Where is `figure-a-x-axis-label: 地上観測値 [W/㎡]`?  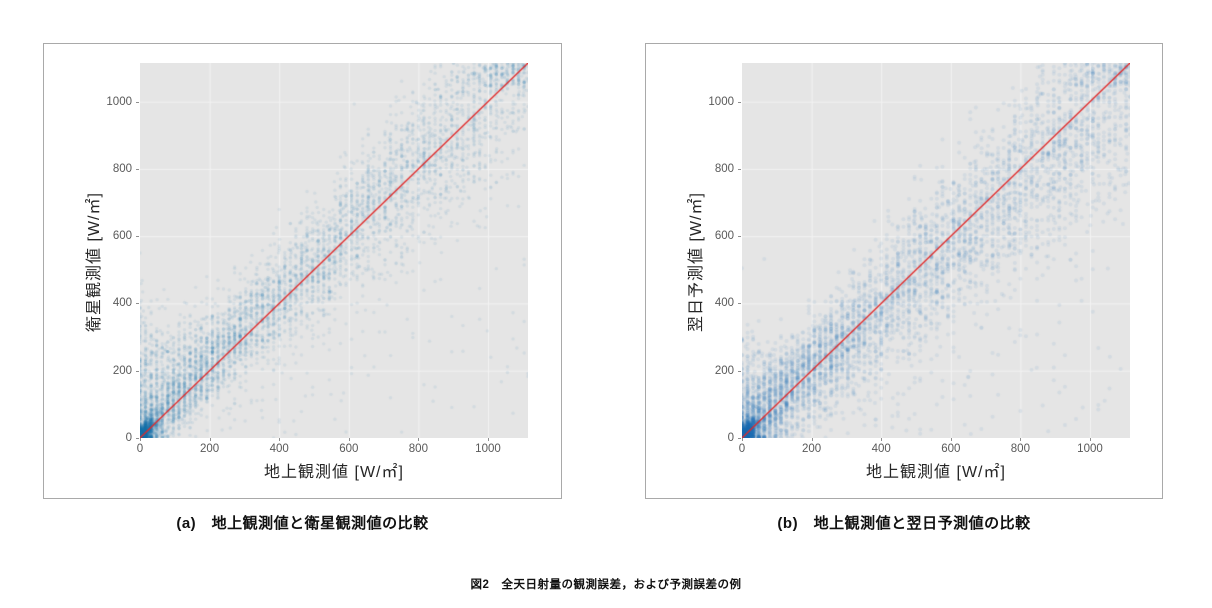 figure-a-x-axis-label: 地上観測値 [W/㎡] is located at coordinates (334, 472).